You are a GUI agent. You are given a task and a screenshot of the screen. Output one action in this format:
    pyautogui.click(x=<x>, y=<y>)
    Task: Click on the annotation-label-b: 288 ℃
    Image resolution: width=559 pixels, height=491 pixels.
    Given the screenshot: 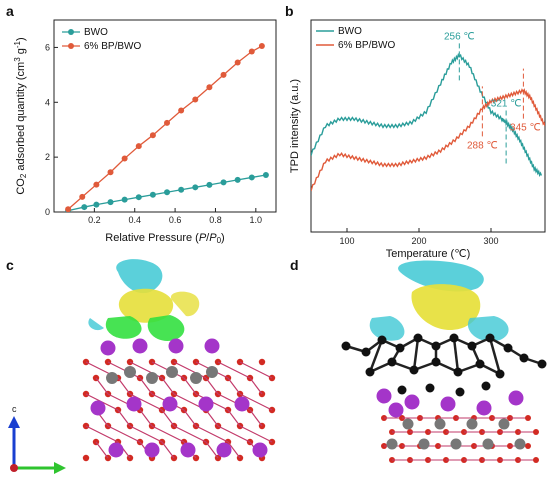 What is the action you would take?
    pyautogui.click(x=482, y=145)
    